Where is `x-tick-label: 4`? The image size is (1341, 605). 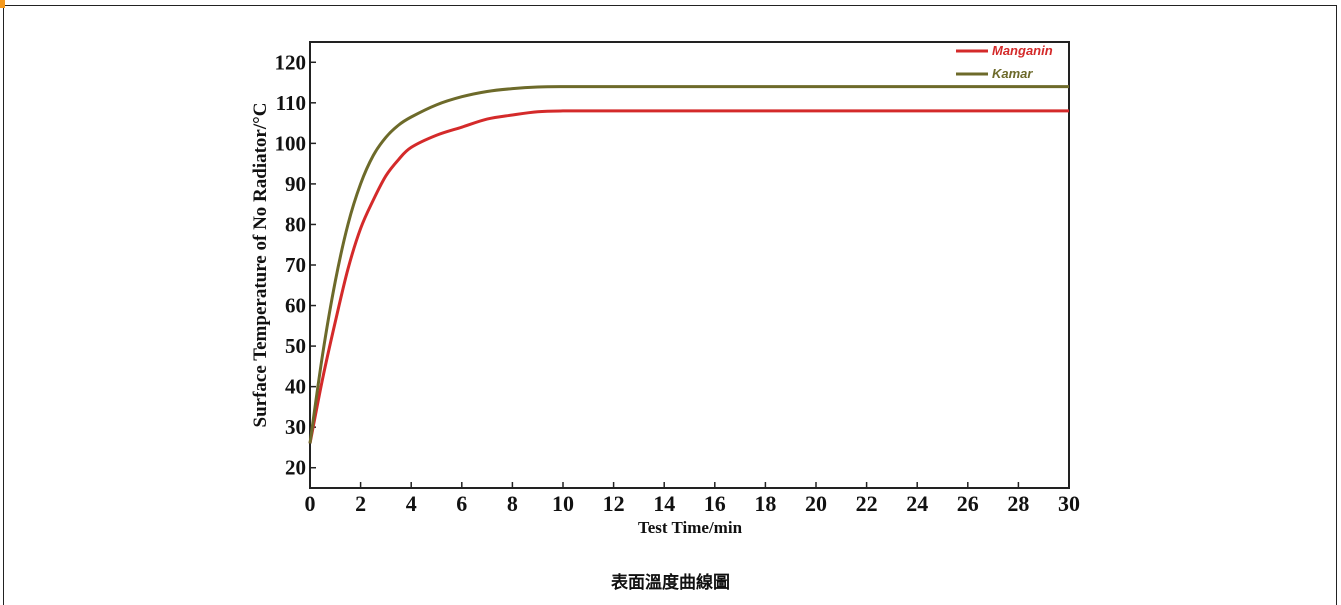 x-tick-label: 4 is located at coordinates (411, 503).